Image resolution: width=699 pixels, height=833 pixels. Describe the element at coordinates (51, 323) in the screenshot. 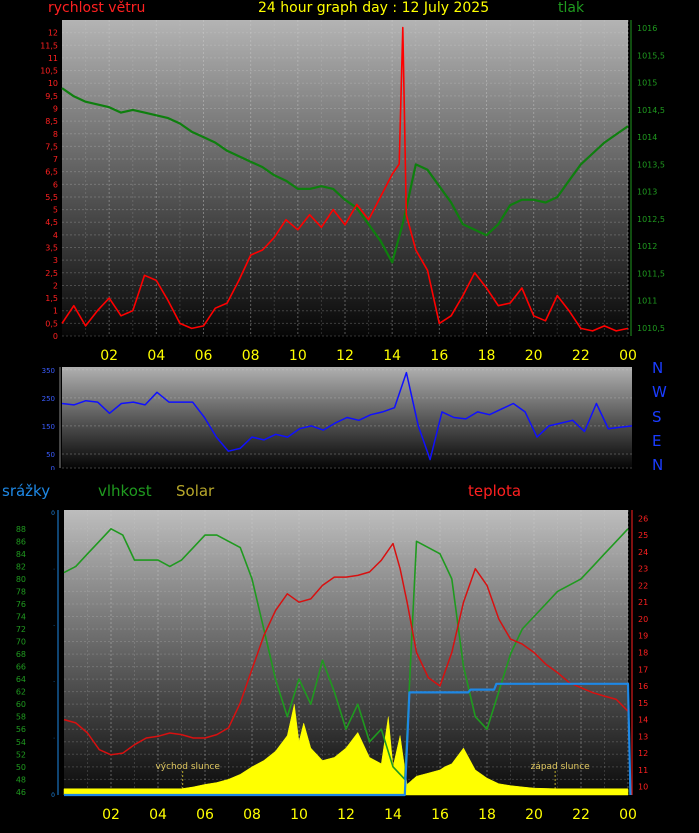

I see `wind-axis-tick: 0,5` at that location.